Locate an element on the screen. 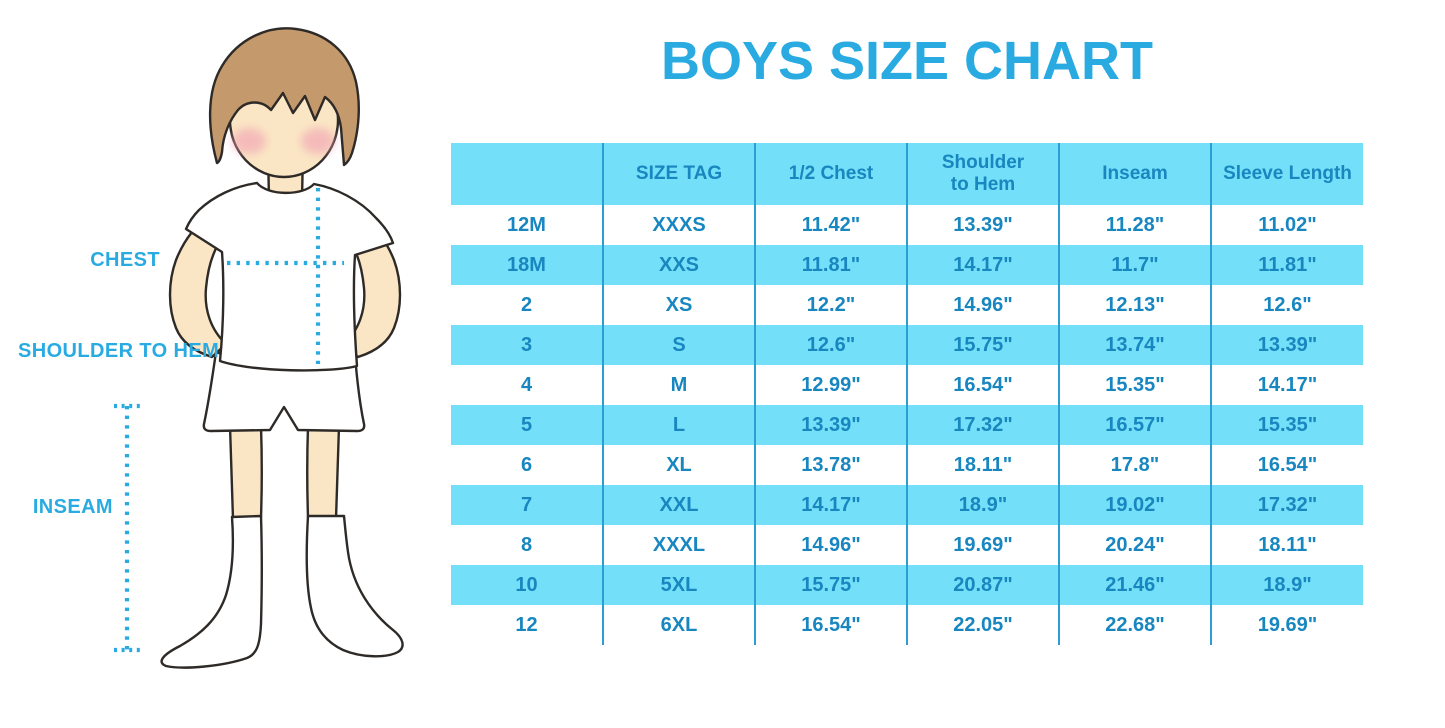 The image size is (1445, 728). table-row: 10 5XL 15.75" 20.87" 21.46" 18.9" is located at coordinates (907, 585).